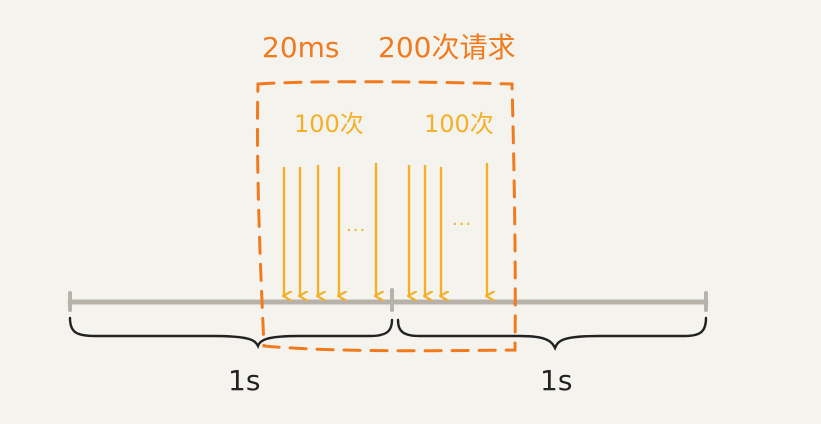 The width and height of the screenshot is (821, 424). What do you see at coordinates (388, 300) in the screenshot?
I see `timeline` at bounding box center [388, 300].